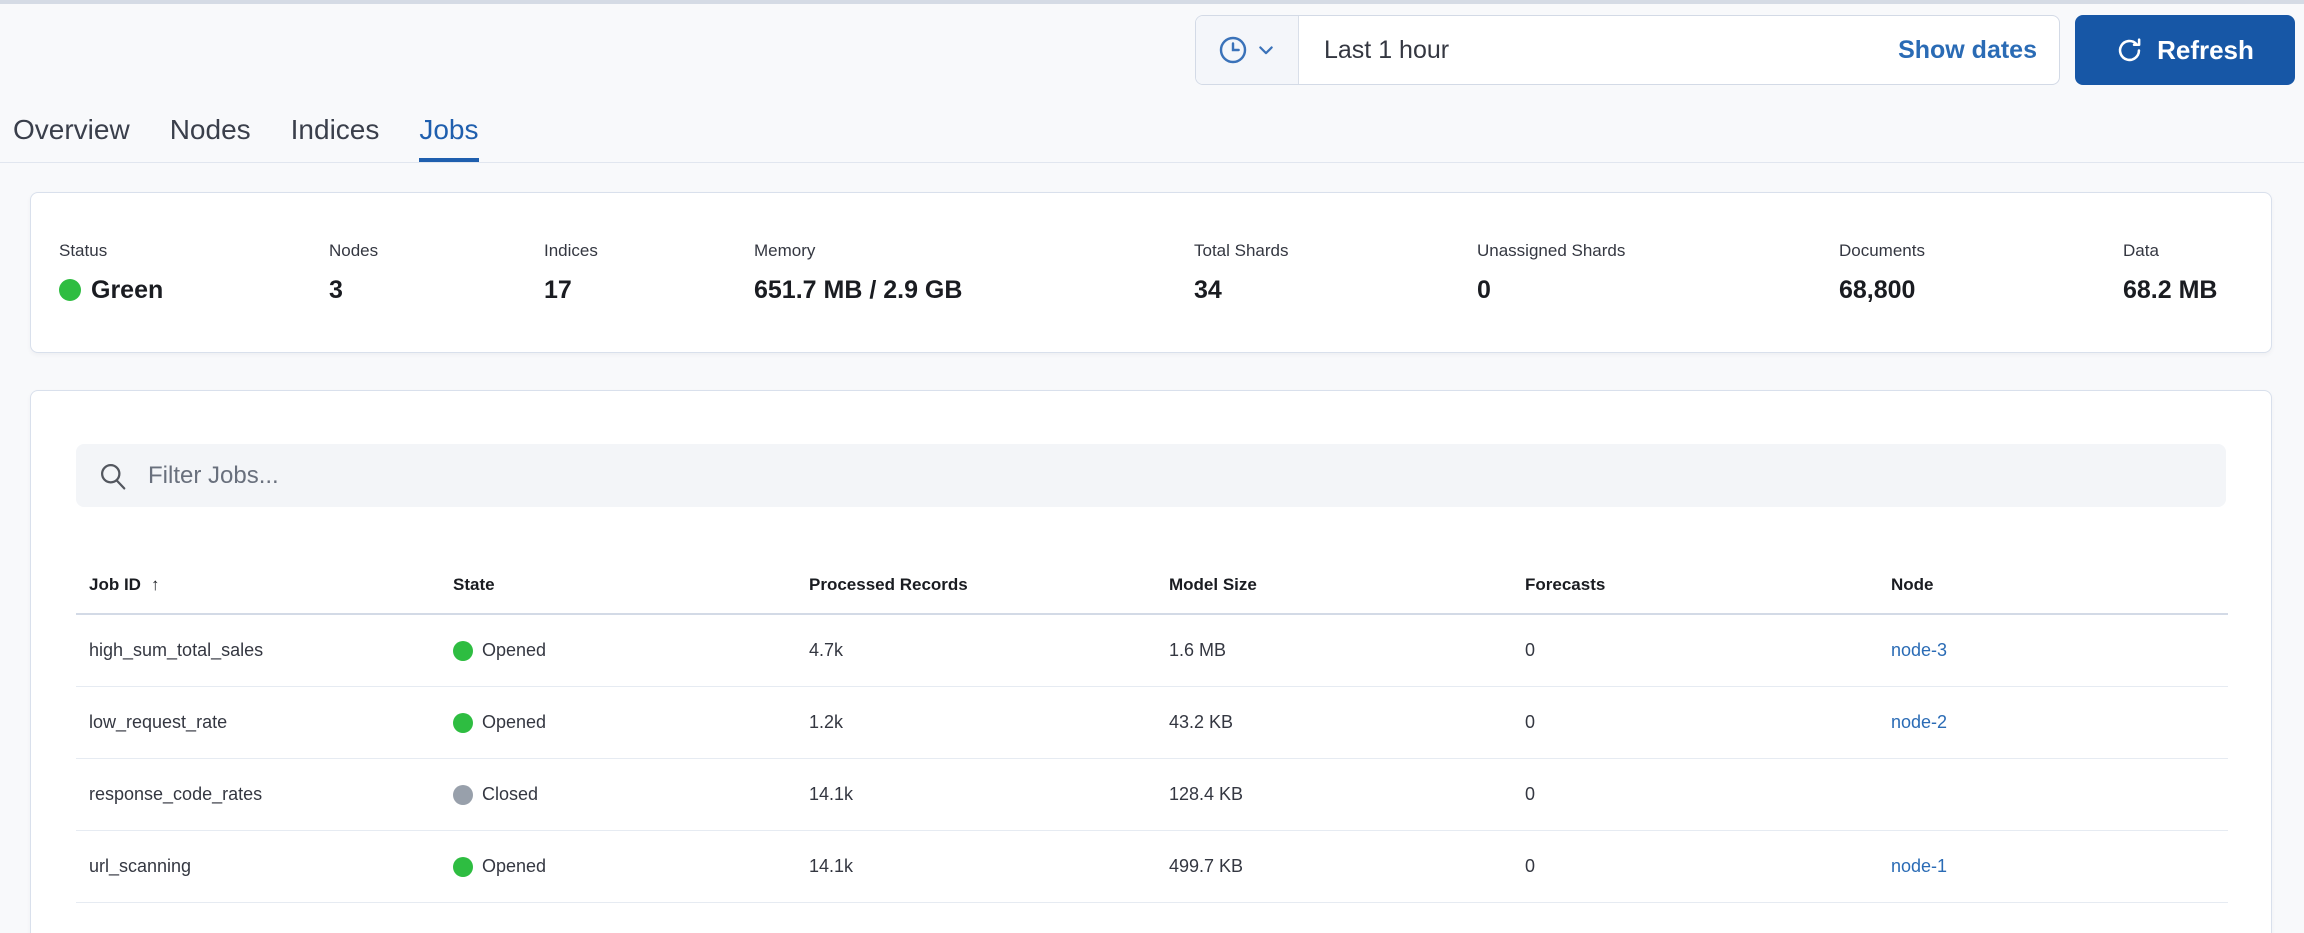 The height and width of the screenshot is (933, 2304). I want to click on column-header-forecasts: Forecasts, so click(1695, 590).